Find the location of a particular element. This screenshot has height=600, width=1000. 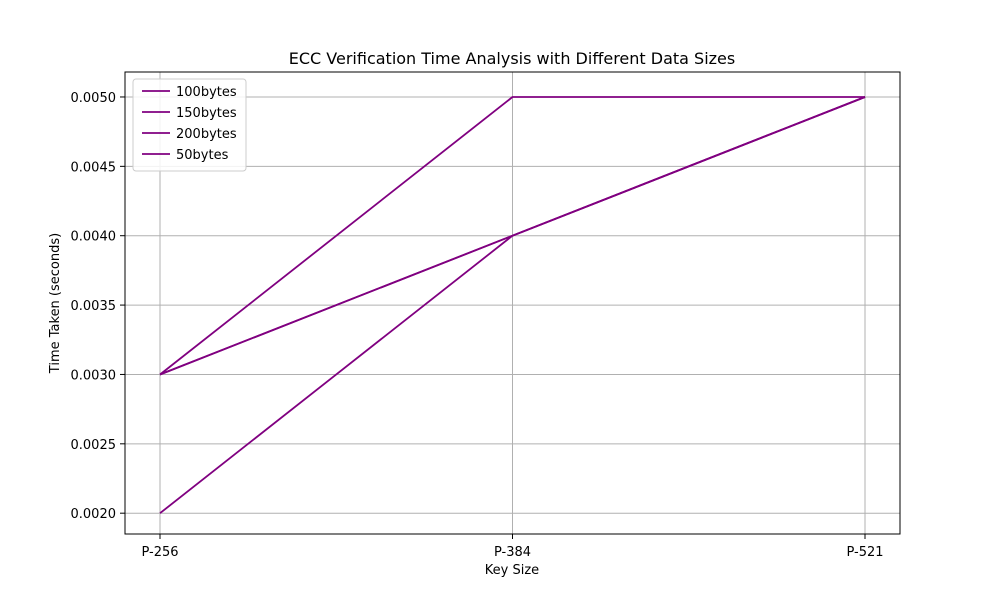

y-tick-label: 0.0030 is located at coordinates (94, 375).